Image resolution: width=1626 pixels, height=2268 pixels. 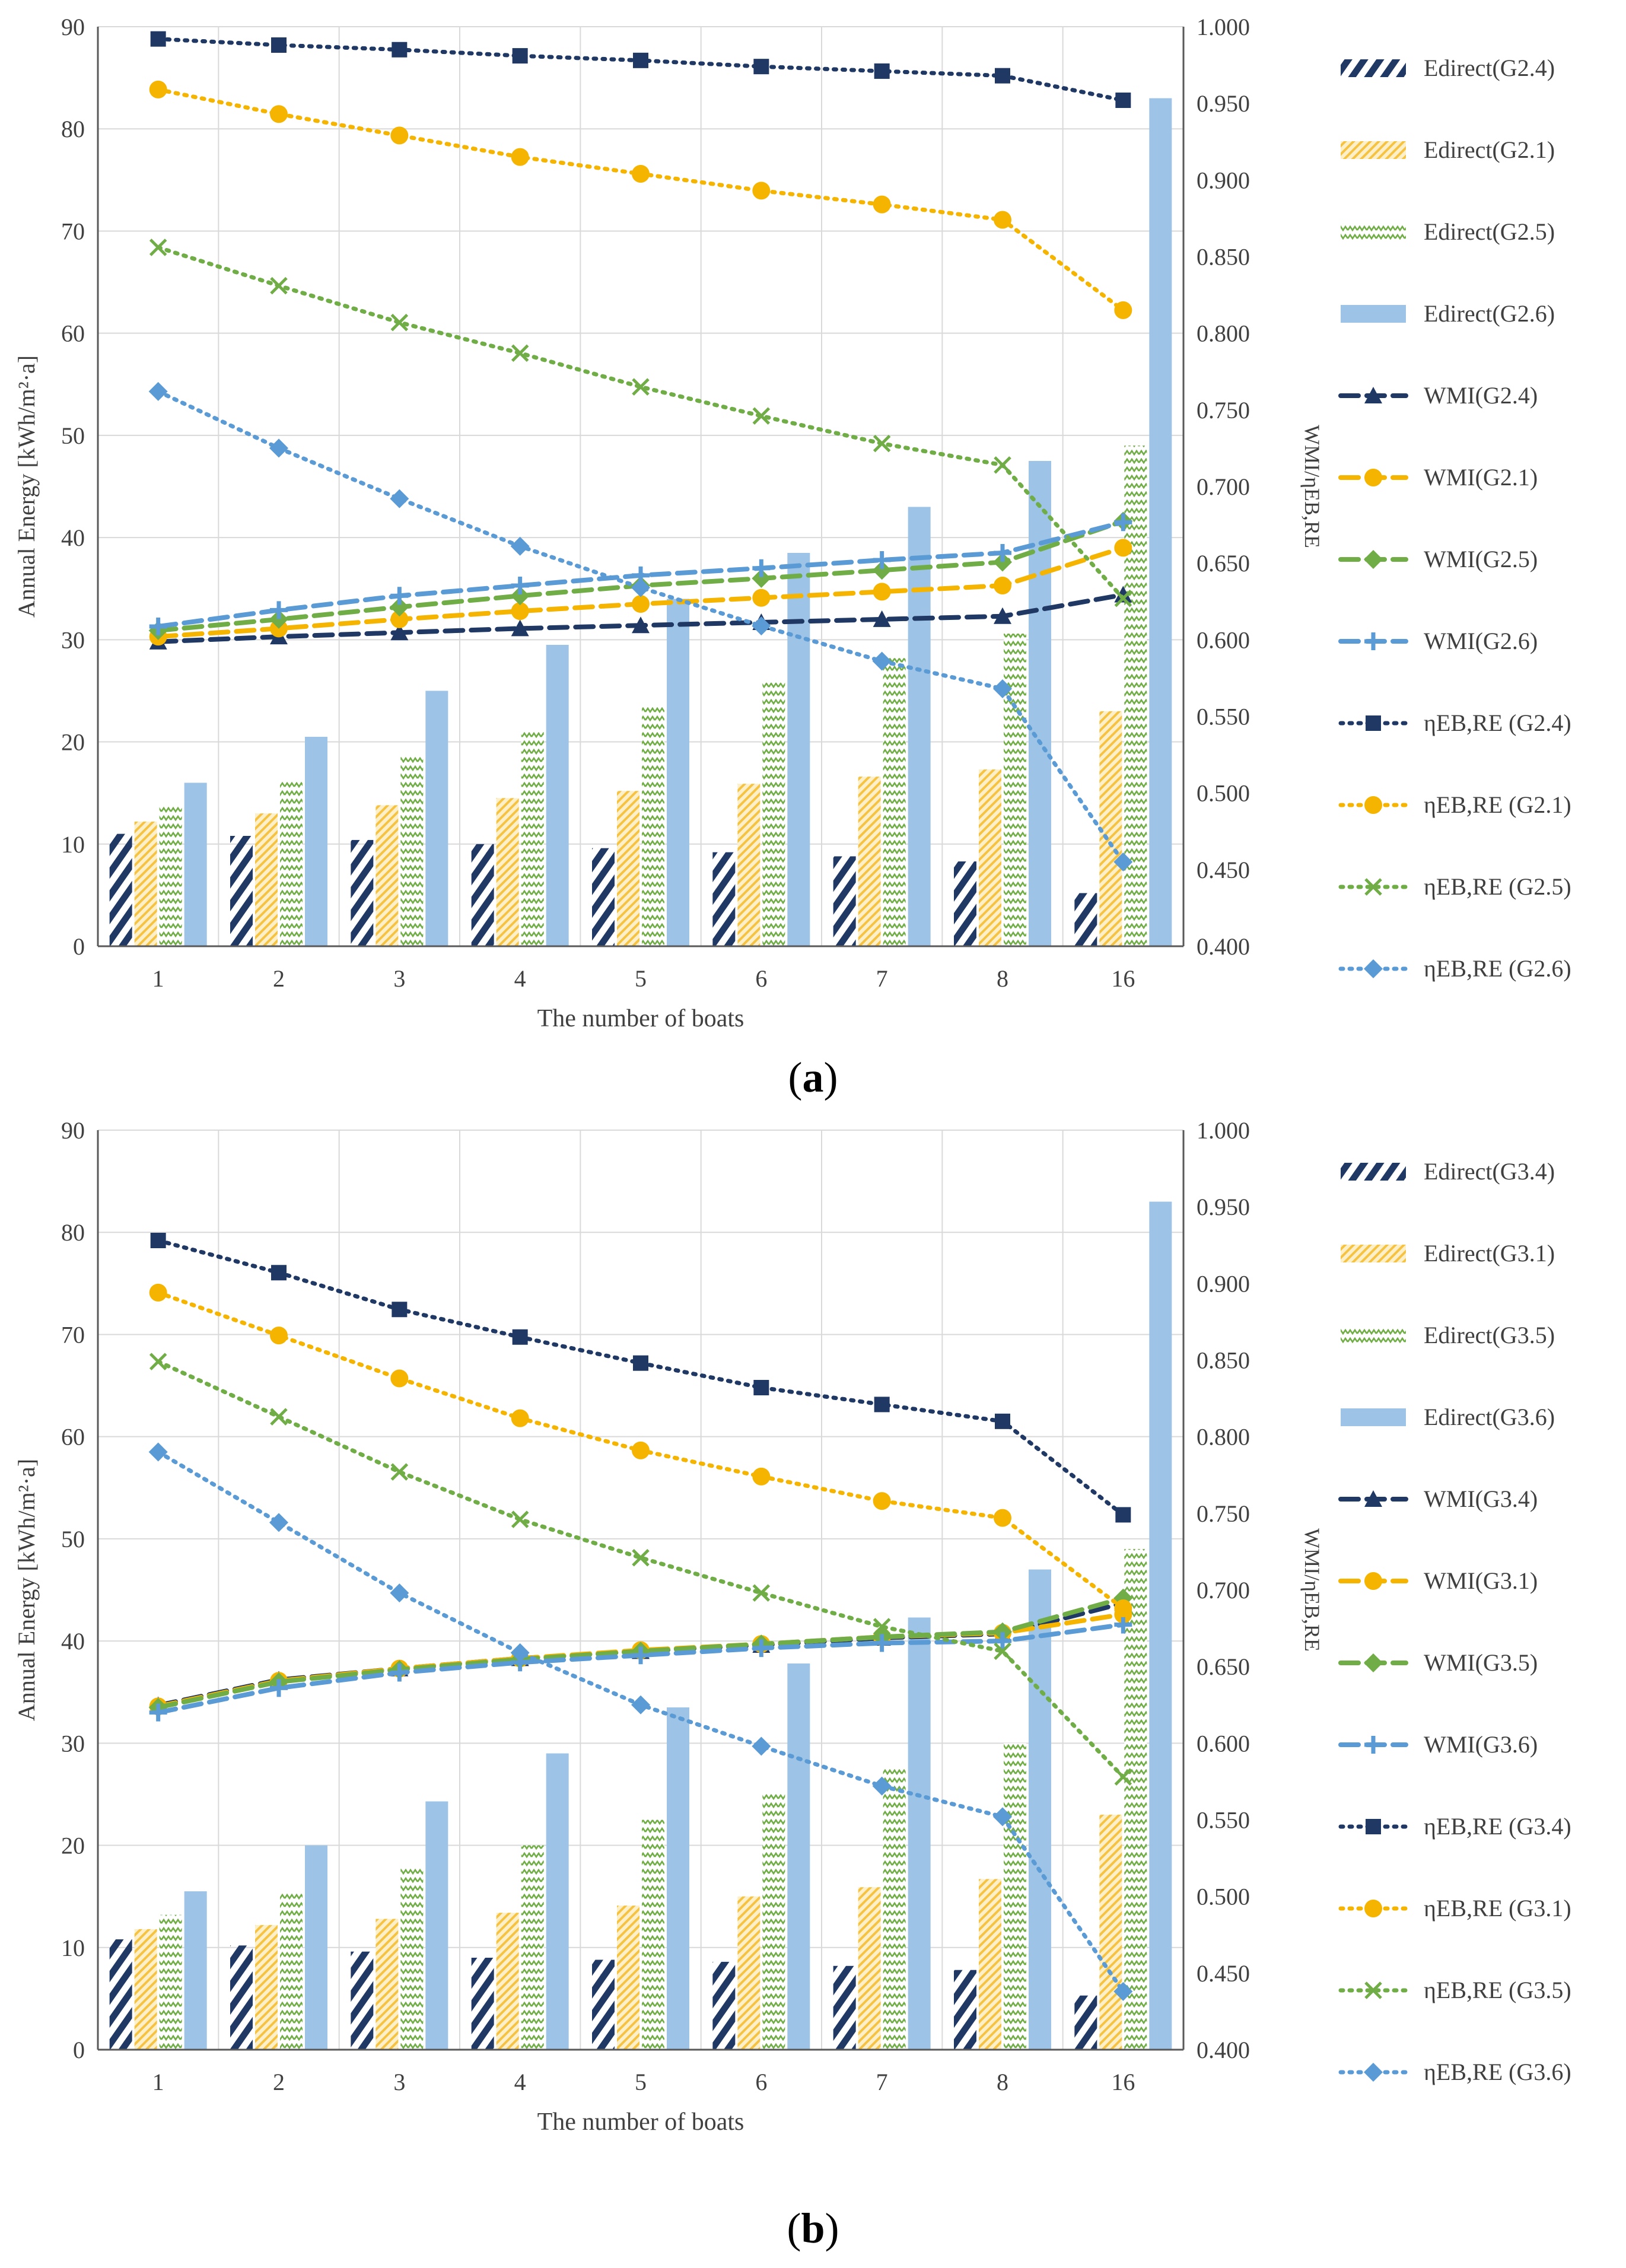 I want to click on legend-label: WMI(G2.1), so click(x=1481, y=477).